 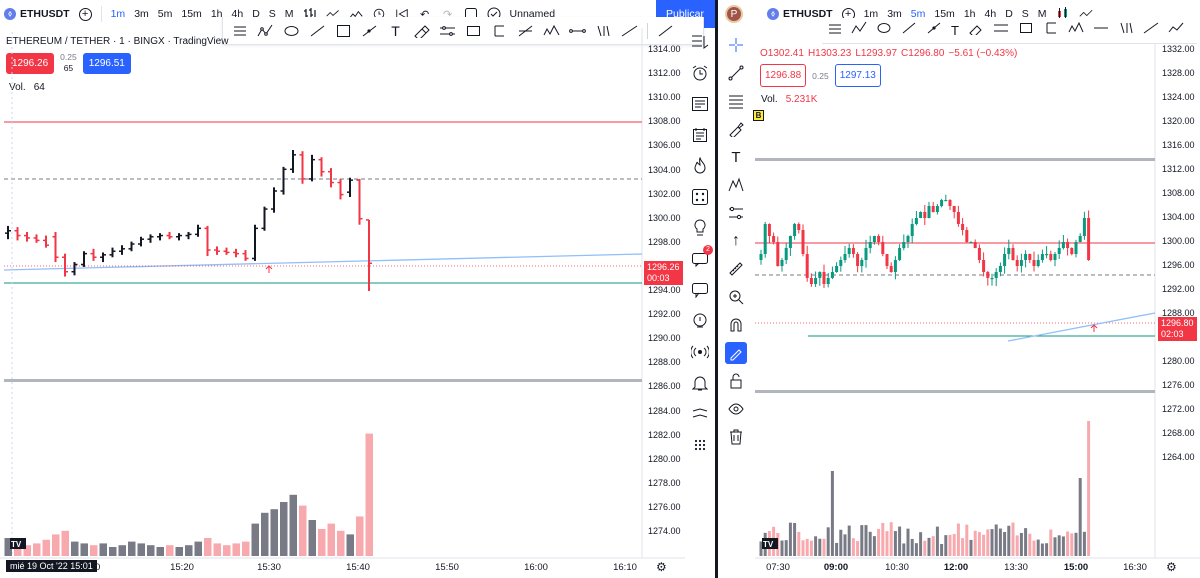 I want to click on right-interval-d: D, so click(x=1009, y=14).